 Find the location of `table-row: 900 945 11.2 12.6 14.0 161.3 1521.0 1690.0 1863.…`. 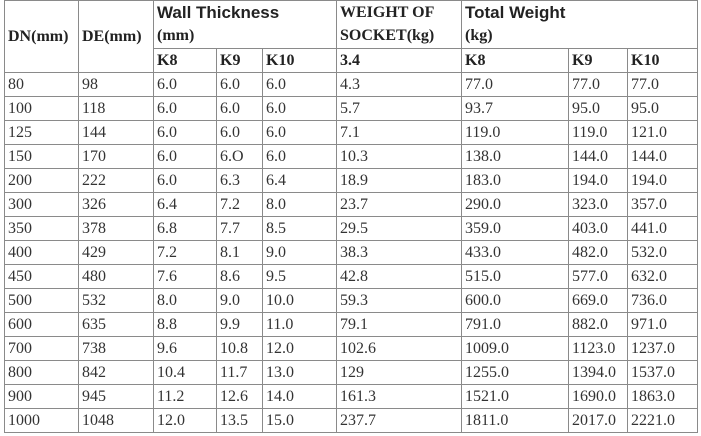

table-row: 900 945 11.2 12.6 14.0 161.3 1521.0 1690.0 1863.… is located at coordinates (351, 396).